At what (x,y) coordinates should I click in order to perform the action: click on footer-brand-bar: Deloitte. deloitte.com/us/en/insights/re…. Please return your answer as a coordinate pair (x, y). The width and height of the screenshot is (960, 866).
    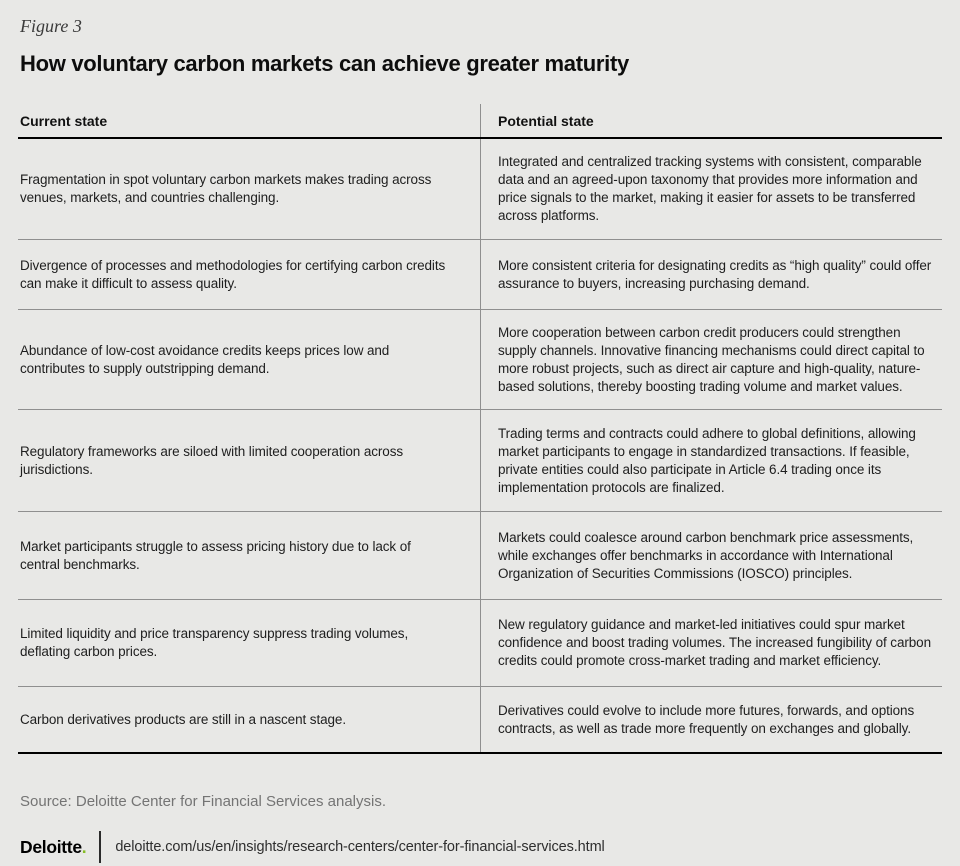
    Looking at the image, I should click on (490, 847).